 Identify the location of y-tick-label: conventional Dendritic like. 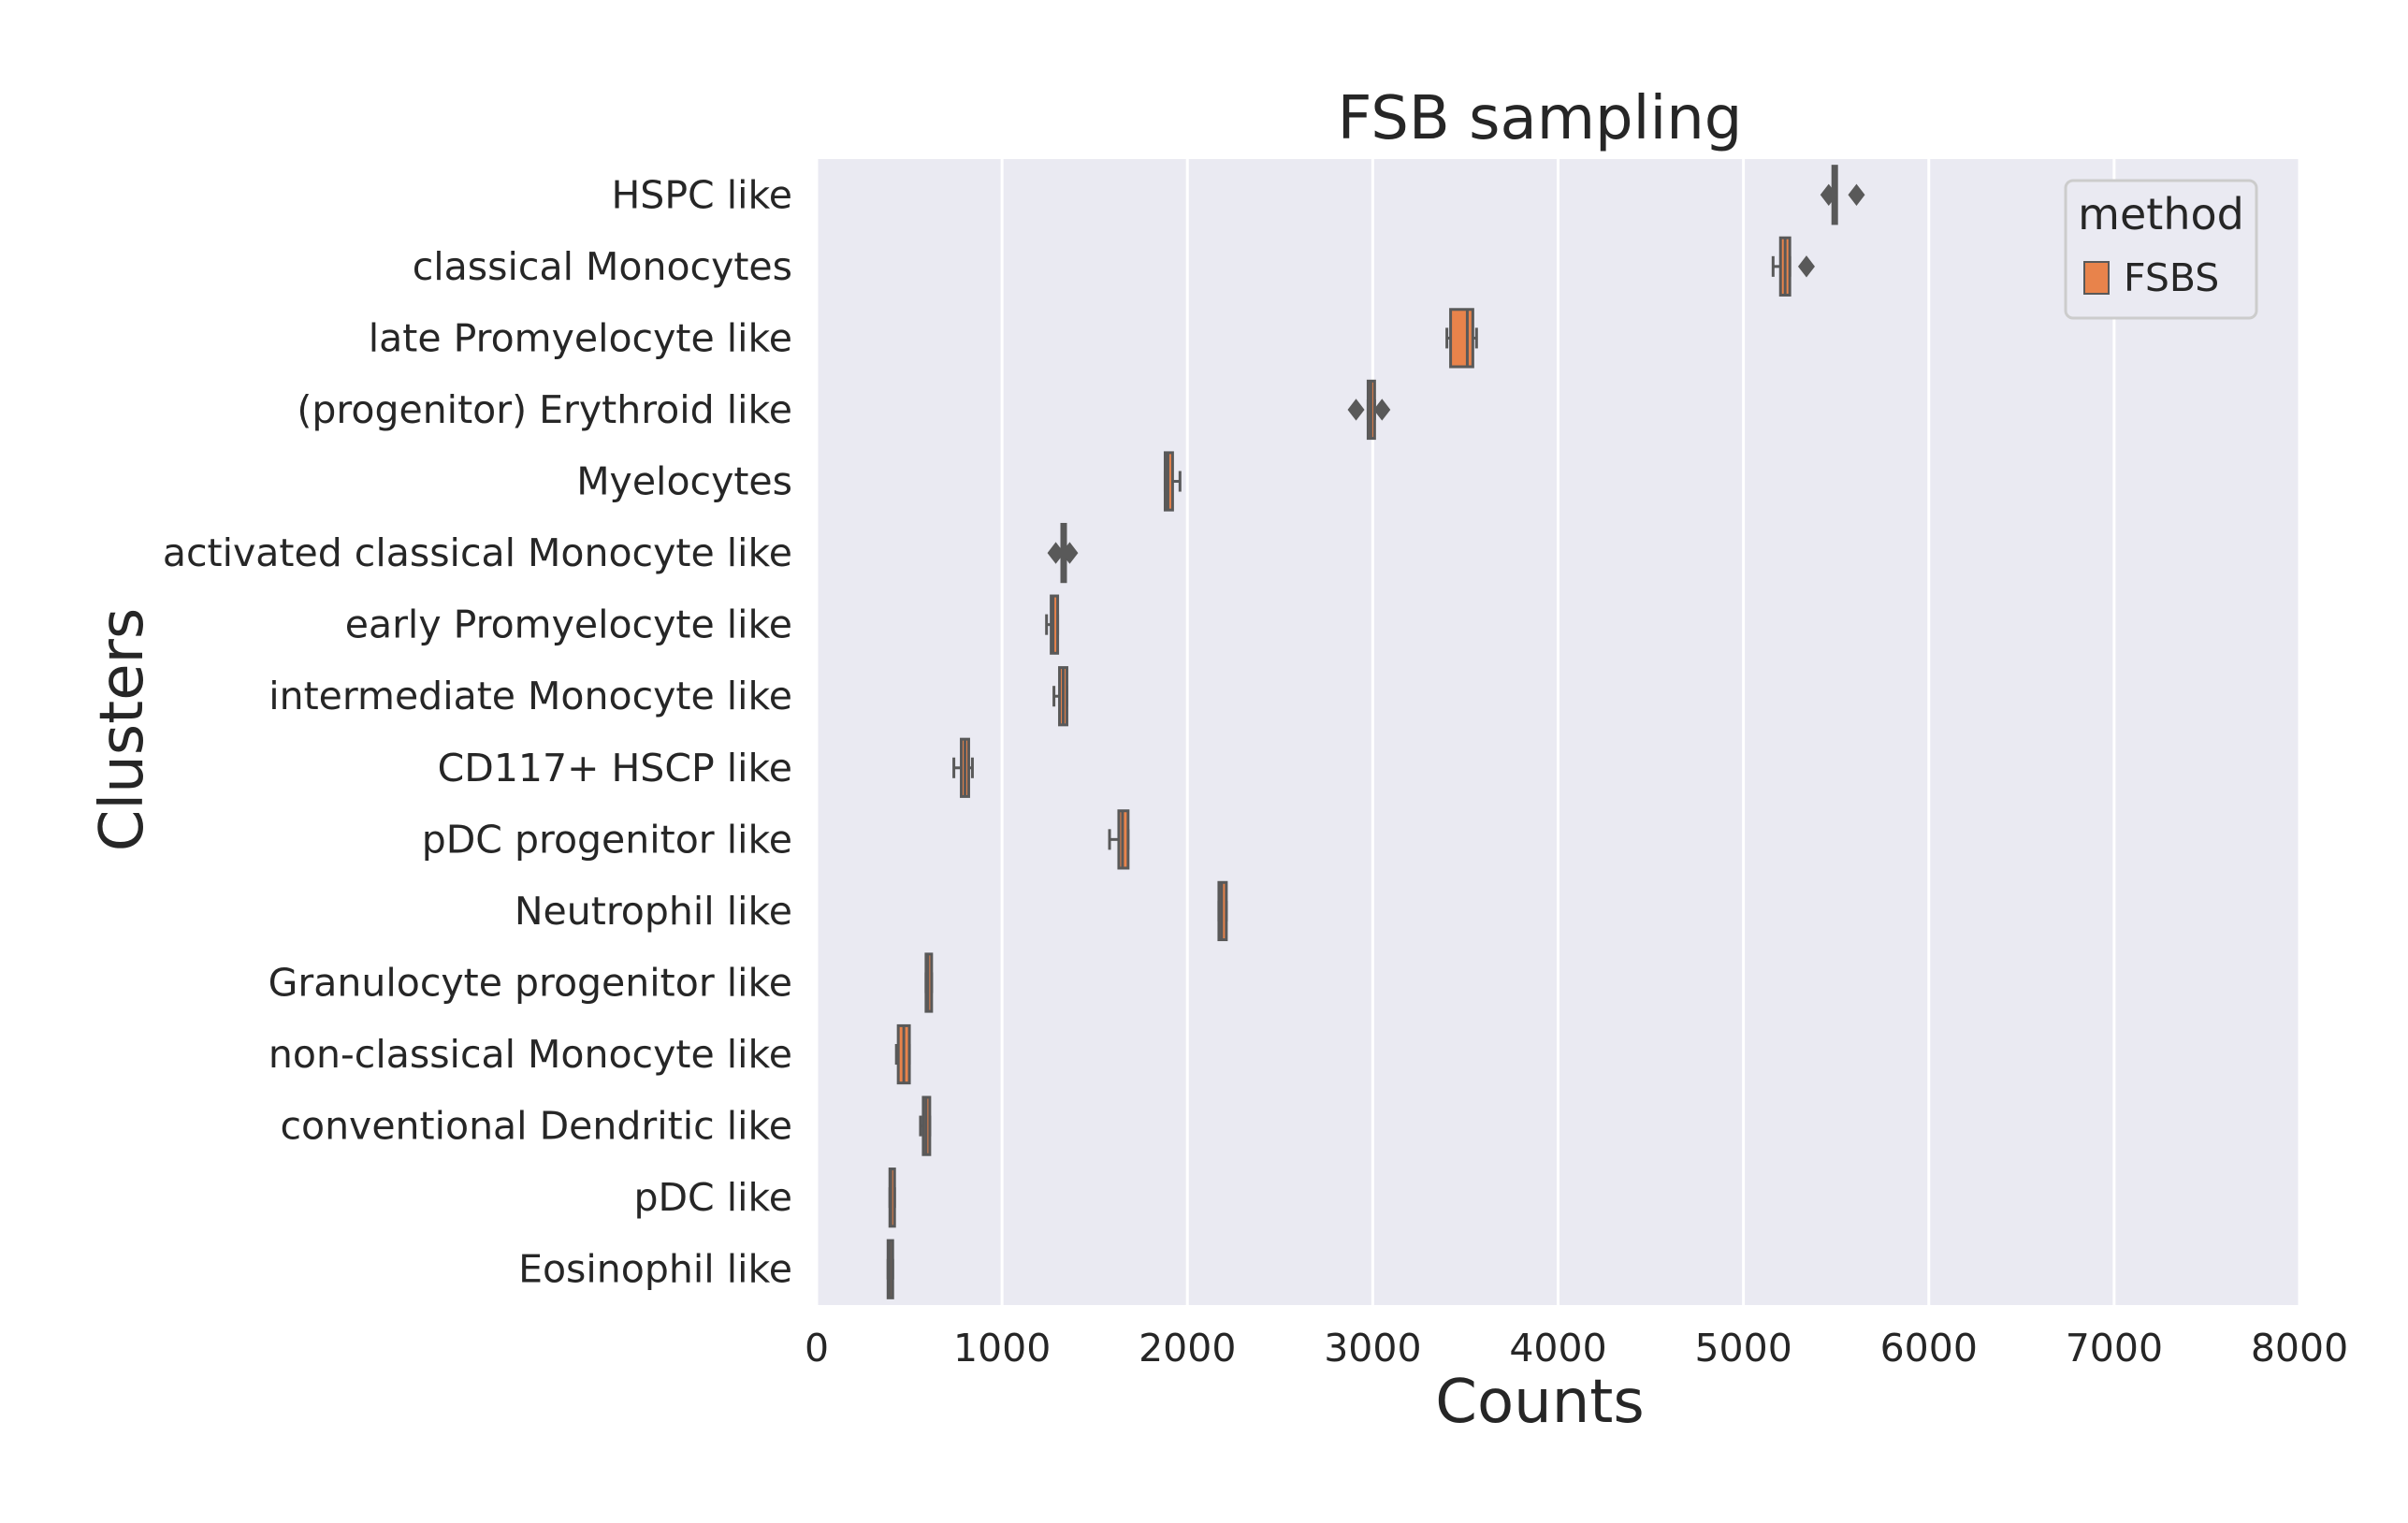
(536, 1126).